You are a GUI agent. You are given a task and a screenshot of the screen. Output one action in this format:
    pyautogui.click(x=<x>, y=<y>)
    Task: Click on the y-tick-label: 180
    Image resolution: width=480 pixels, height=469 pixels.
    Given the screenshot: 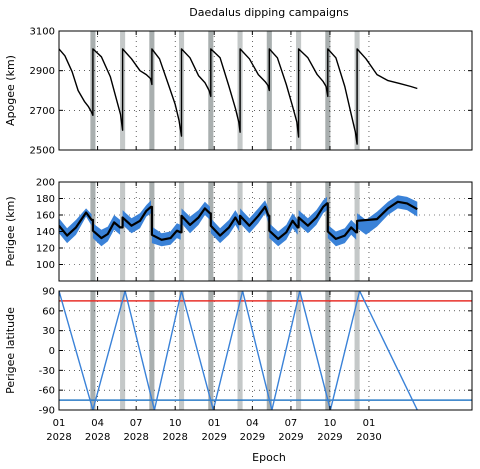 What is the action you would take?
    pyautogui.click(x=45, y=199)
    